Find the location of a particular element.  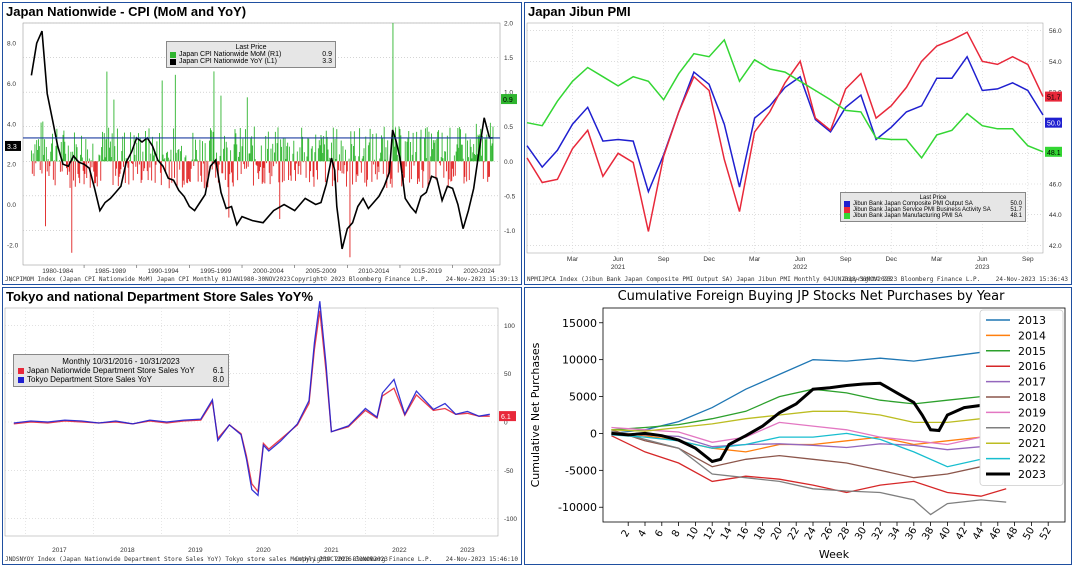

pmi-last-badge: 48.1 is located at coordinates (1054, 153).